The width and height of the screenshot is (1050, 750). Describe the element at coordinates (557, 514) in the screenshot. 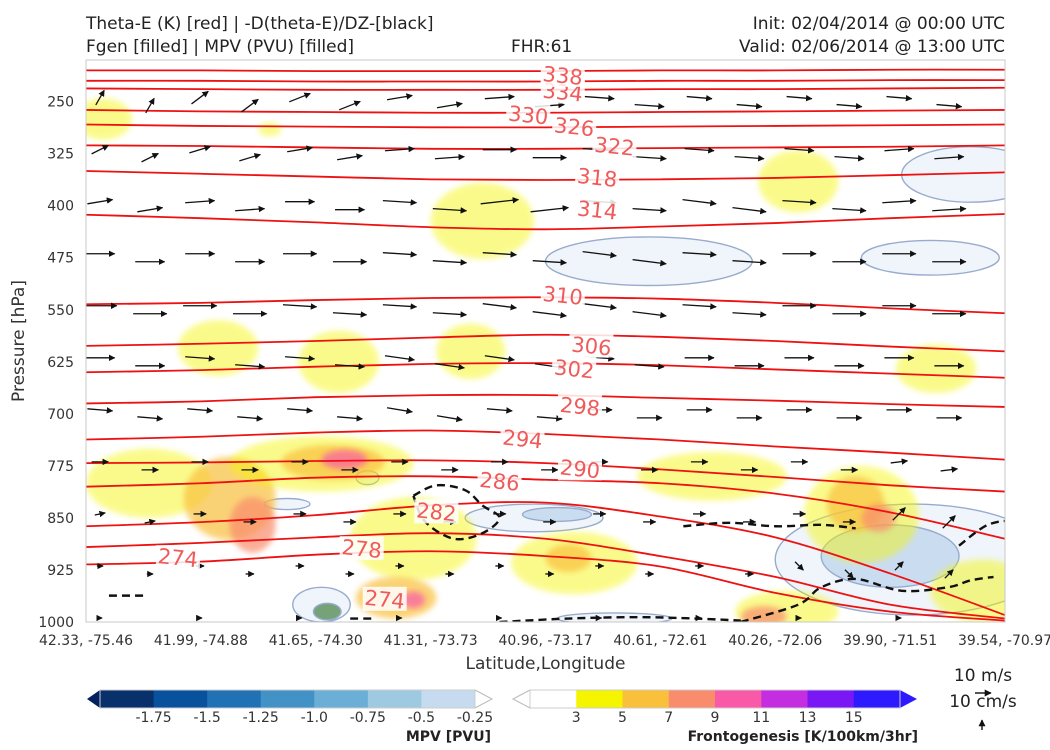

I see `mpv-filled-area` at that location.